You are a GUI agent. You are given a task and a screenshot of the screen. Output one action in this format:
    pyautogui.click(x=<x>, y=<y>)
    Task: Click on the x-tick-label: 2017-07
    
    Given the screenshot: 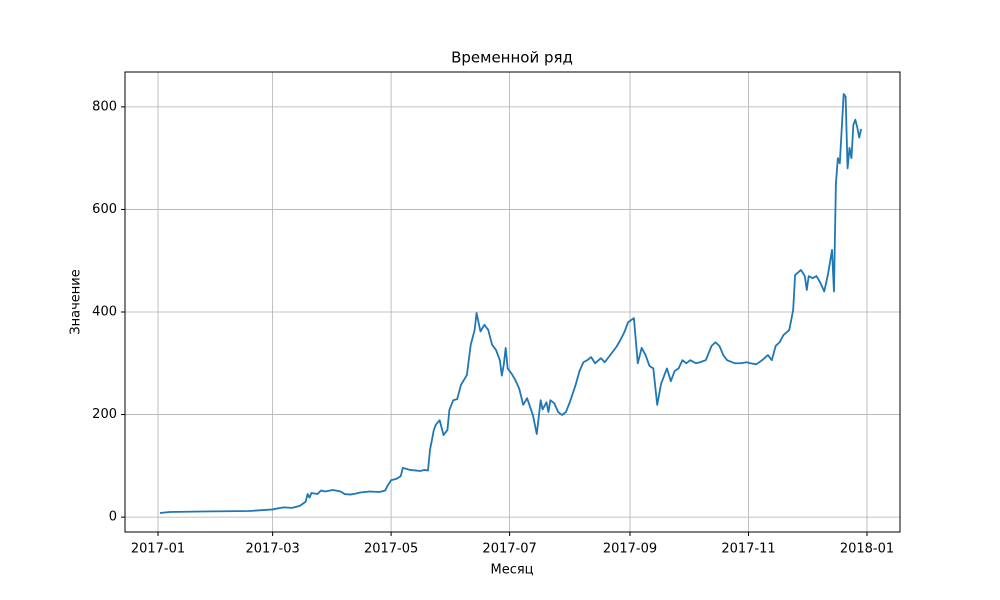 What is the action you would take?
    pyautogui.click(x=509, y=549)
    